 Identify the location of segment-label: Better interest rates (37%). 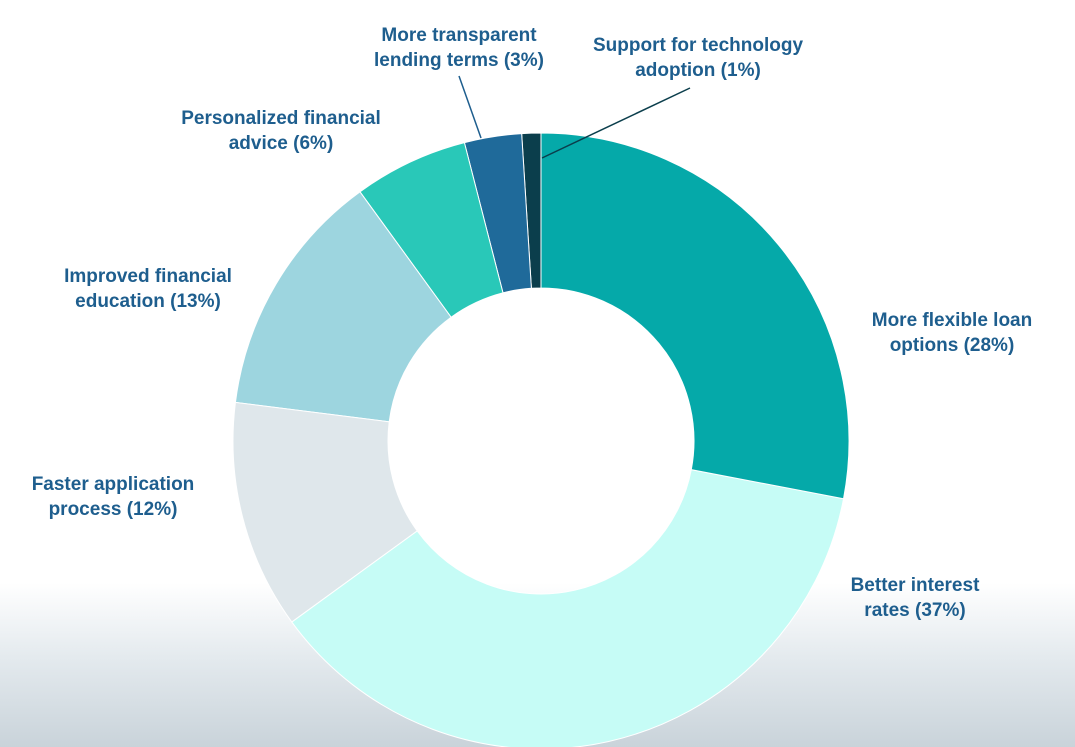
(915, 598).